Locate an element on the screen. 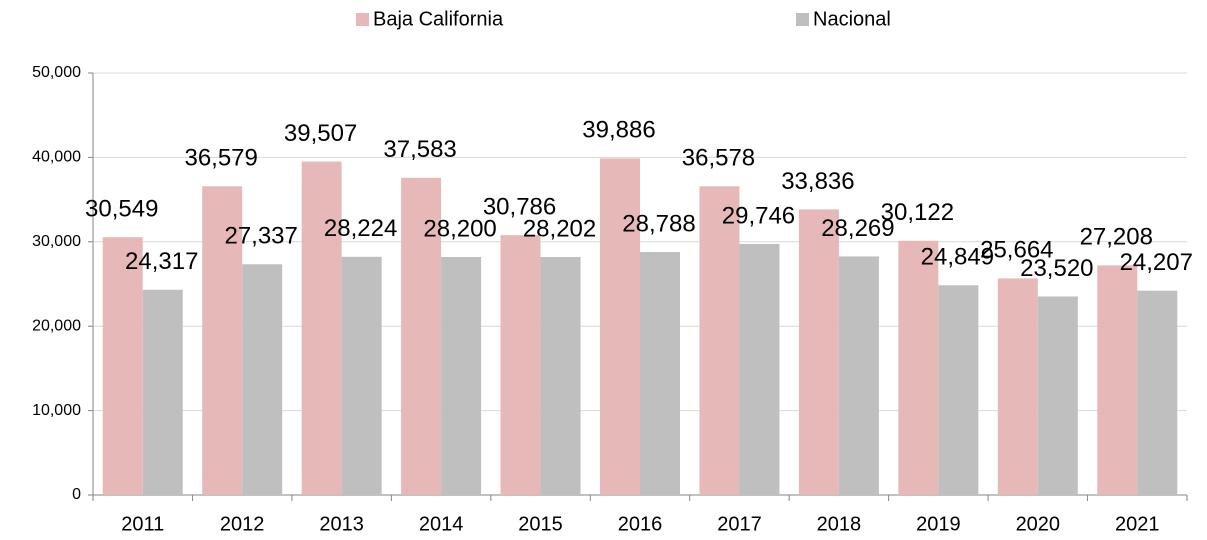  data-label: 24,207 is located at coordinates (1156, 262).